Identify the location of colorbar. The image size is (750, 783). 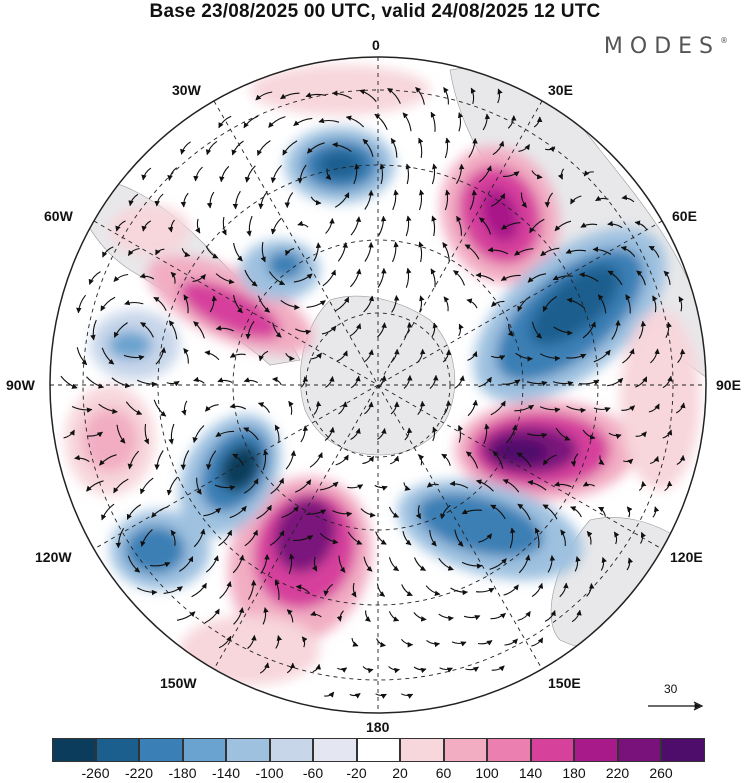
(378, 750).